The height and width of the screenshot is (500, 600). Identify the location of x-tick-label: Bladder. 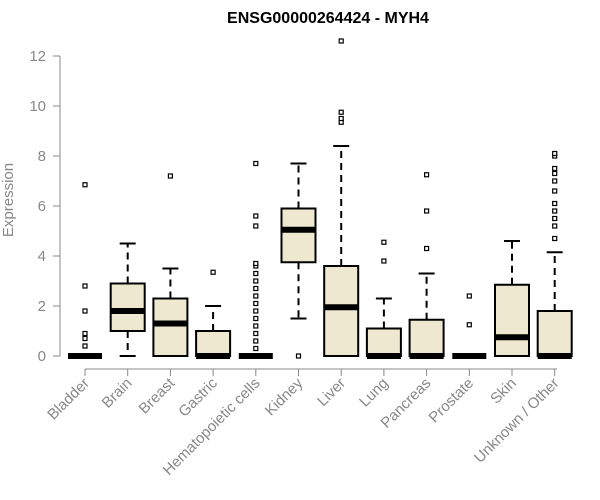
(68, 399).